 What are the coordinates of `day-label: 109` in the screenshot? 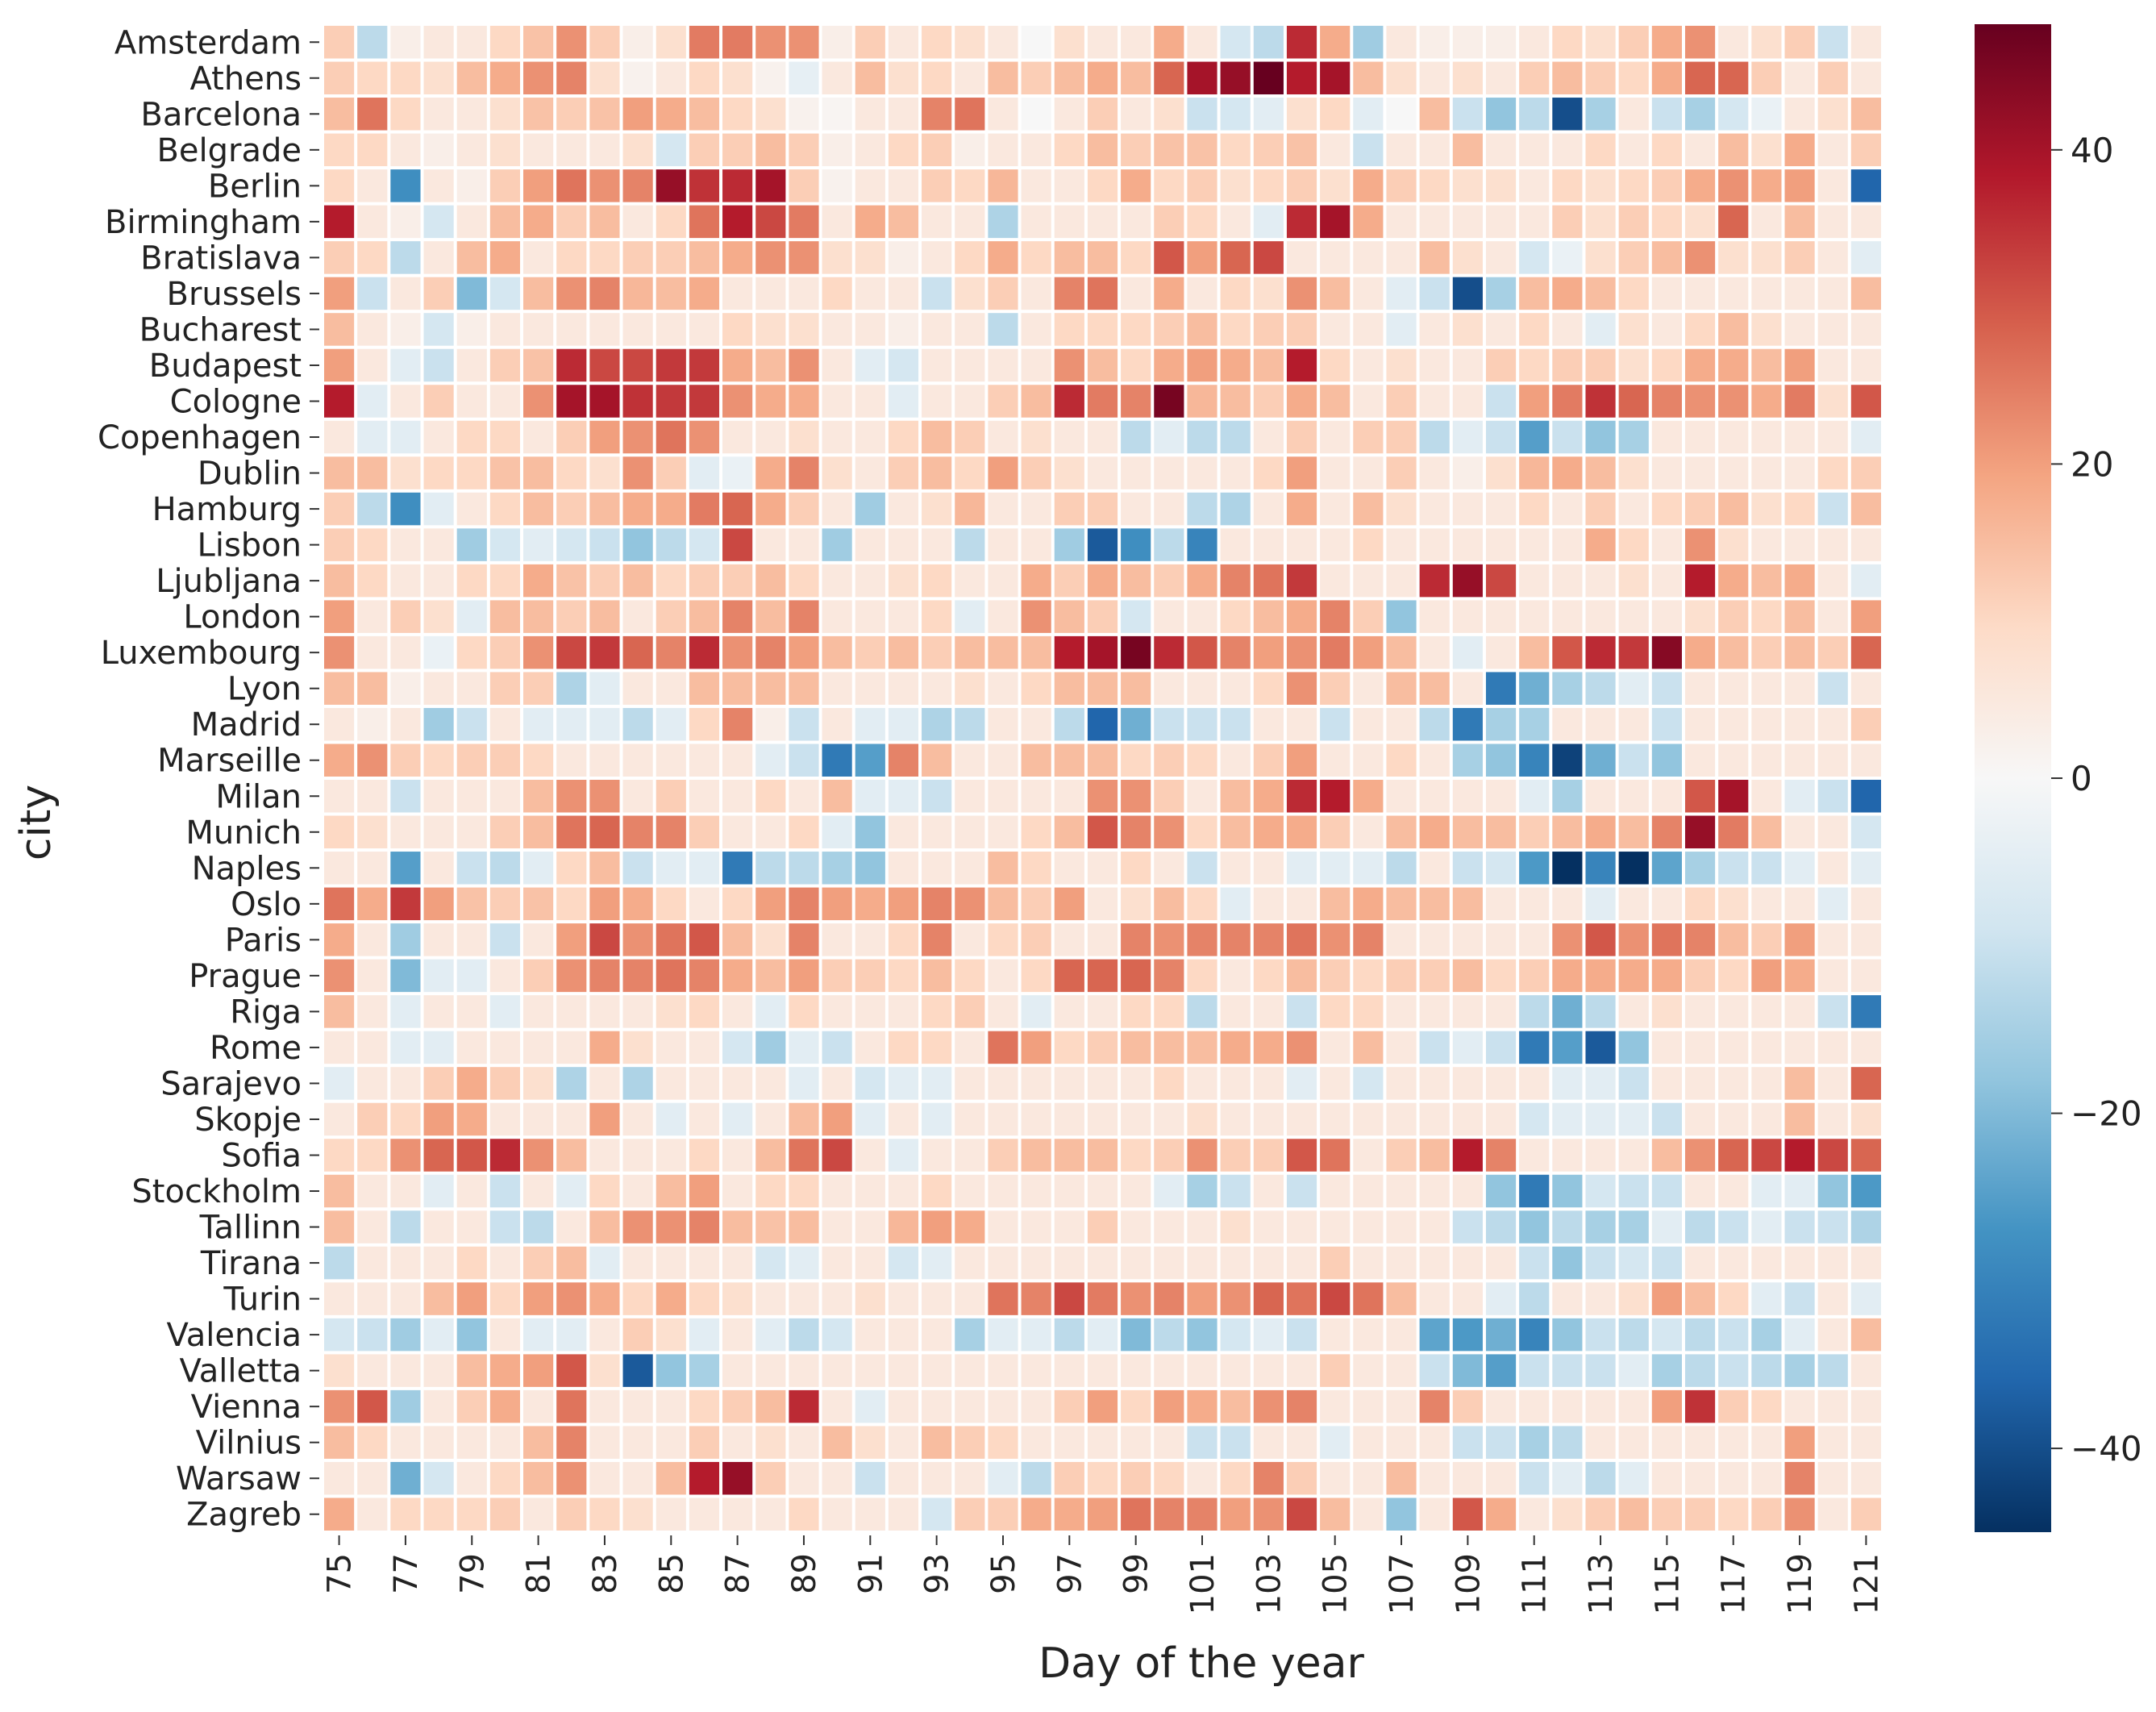 It's located at (1468, 1583).